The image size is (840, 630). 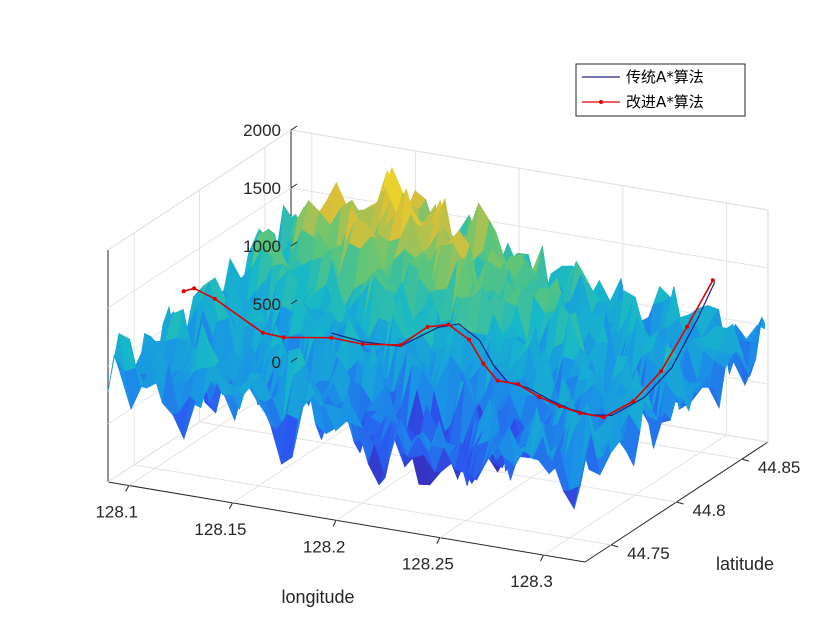 I want to click on y-axis-label: latitude, so click(x=745, y=564).